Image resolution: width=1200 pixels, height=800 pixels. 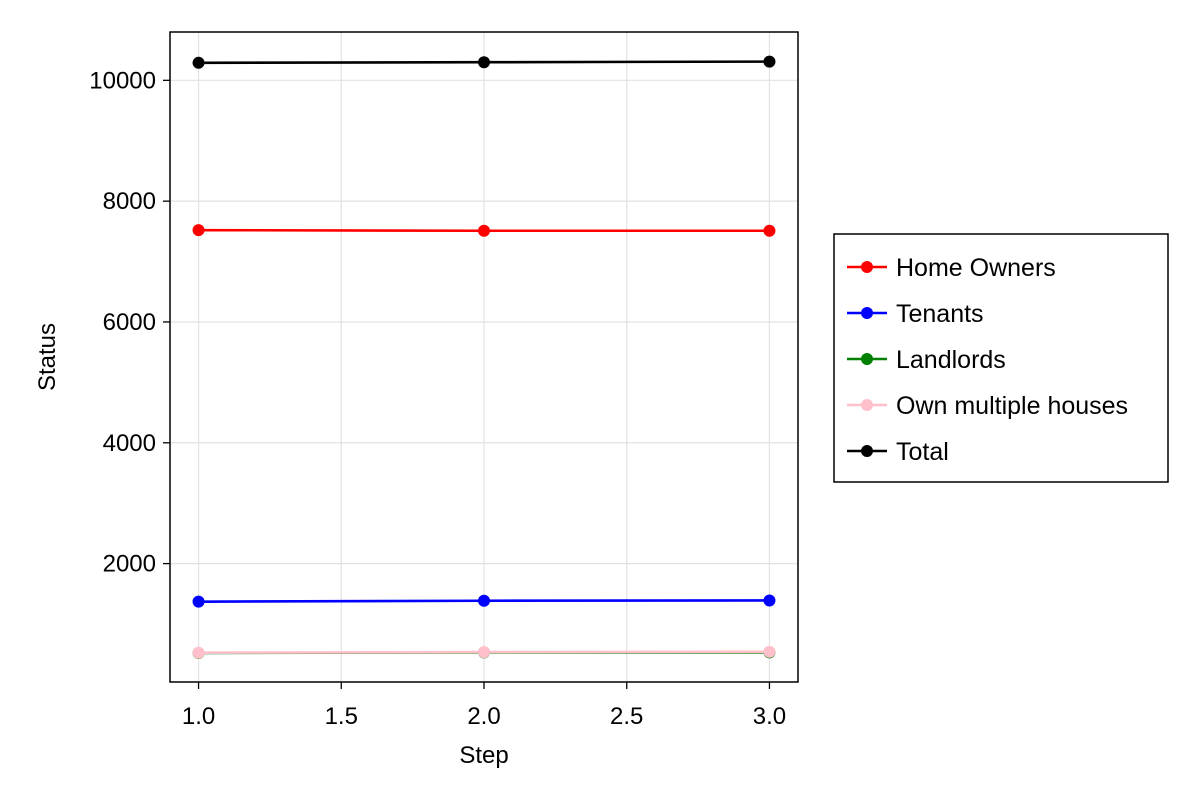 I want to click on series-total, so click(x=484, y=62).